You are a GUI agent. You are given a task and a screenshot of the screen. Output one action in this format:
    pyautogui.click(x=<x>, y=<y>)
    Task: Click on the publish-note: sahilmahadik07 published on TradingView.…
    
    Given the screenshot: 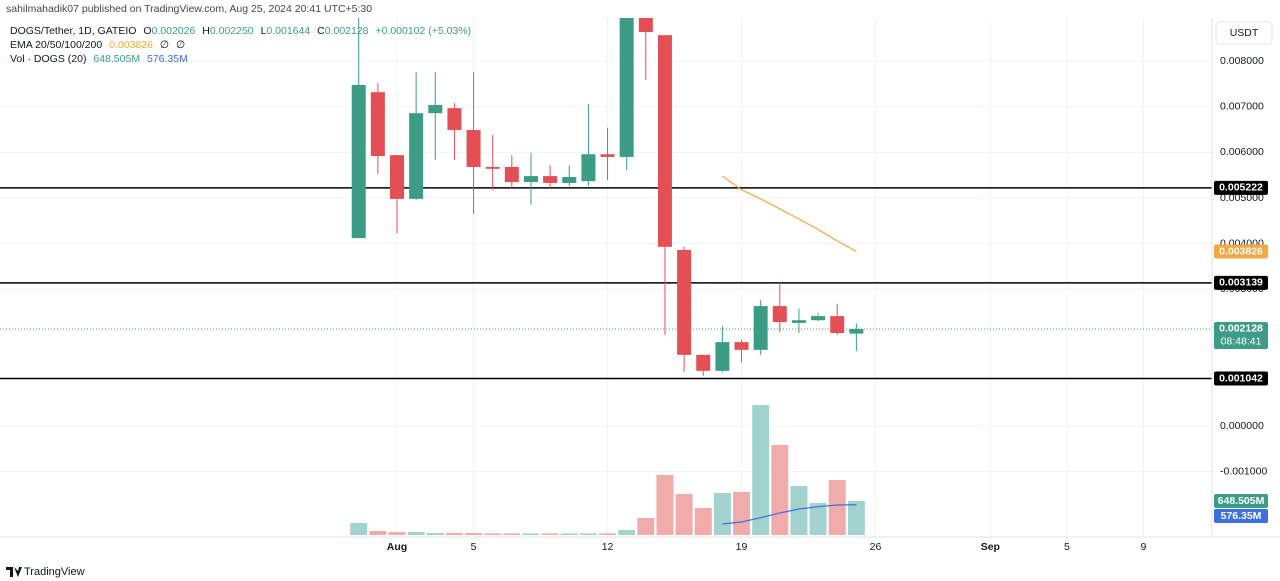 What is the action you would take?
    pyautogui.click(x=189, y=9)
    